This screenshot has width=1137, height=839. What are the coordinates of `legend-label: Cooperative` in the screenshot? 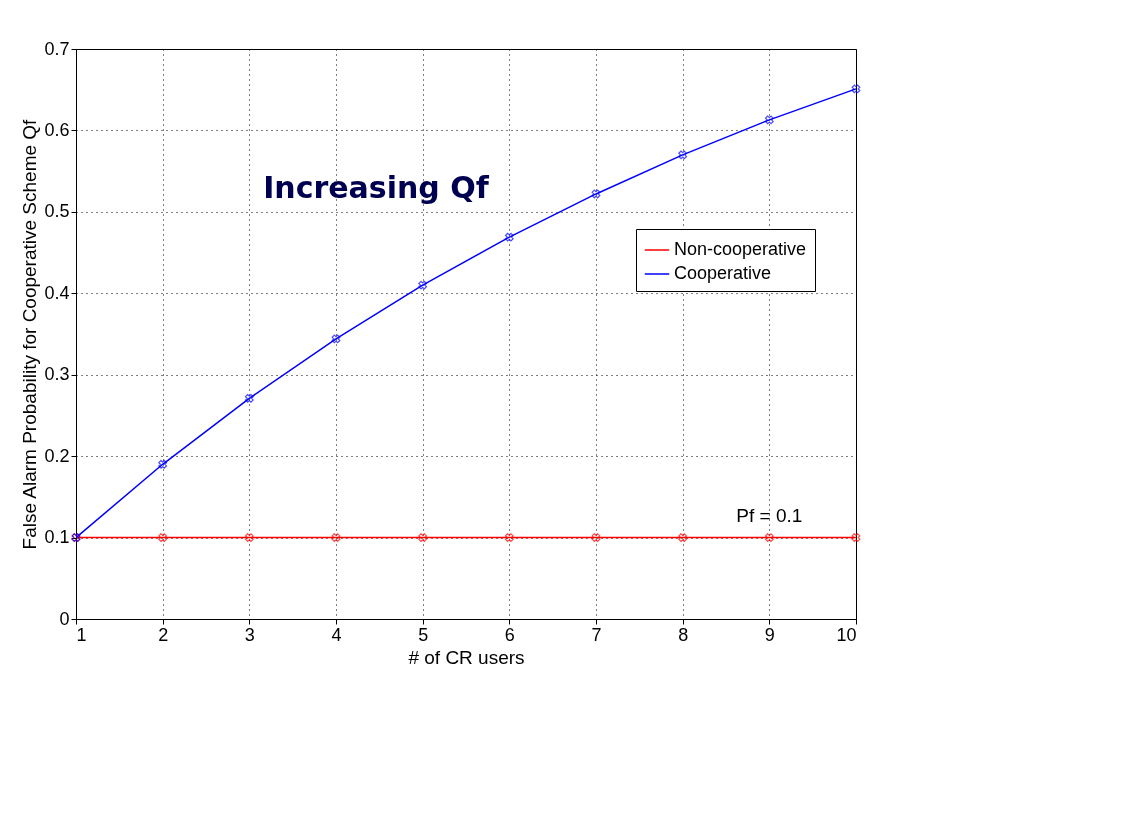 It's located at (723, 273).